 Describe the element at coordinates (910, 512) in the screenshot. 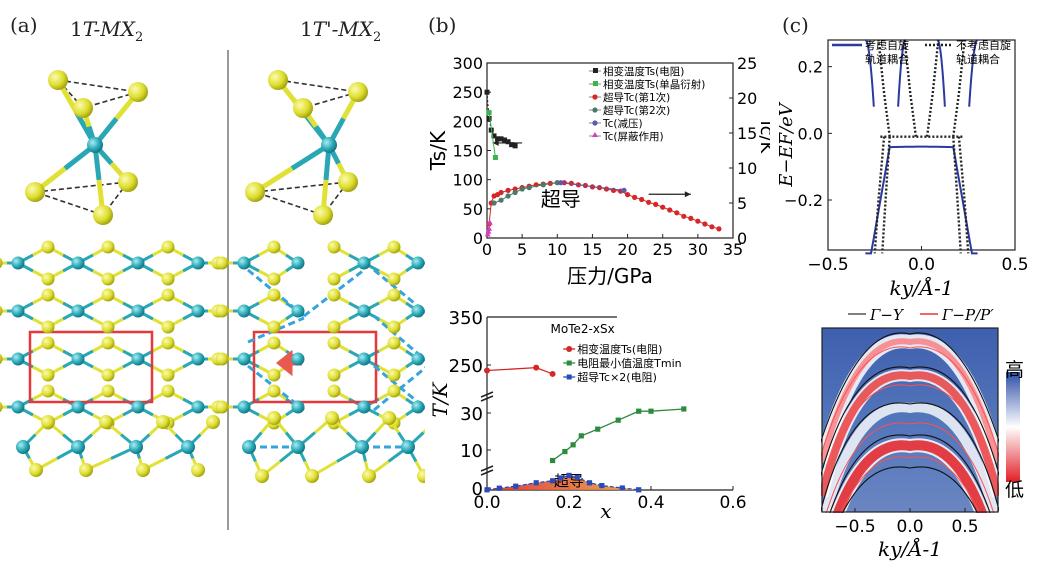

I see `model-band-gp` at that location.